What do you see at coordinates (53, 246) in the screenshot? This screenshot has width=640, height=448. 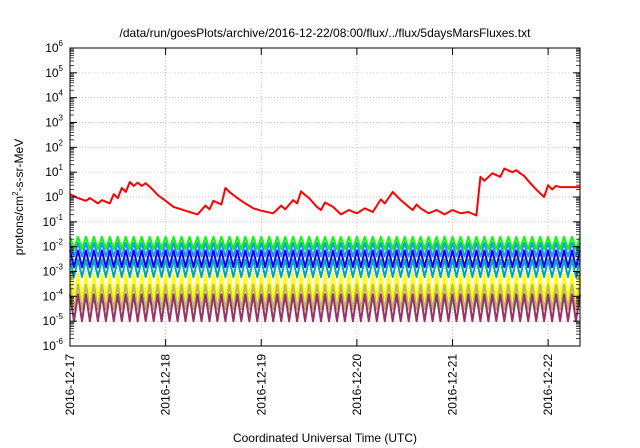 I see `y-tick-label: 10⁻²` at bounding box center [53, 246].